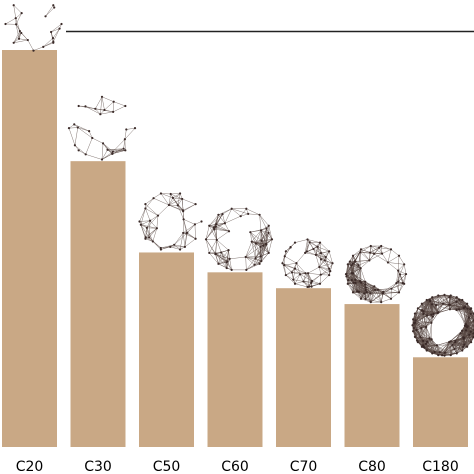  What do you see at coordinates (440, 466) in the screenshot?
I see `tick-label-c180: C180` at bounding box center [440, 466].